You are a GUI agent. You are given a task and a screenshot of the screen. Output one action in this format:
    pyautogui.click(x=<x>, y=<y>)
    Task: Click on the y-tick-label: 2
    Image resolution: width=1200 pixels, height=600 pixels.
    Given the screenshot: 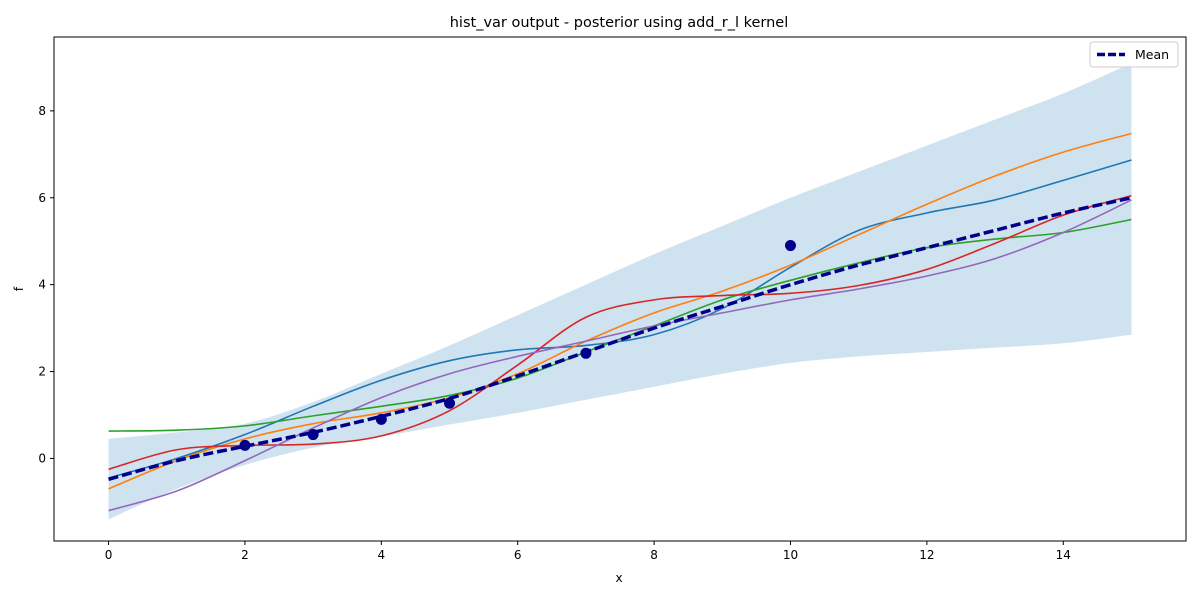 What is the action you would take?
    pyautogui.click(x=42, y=372)
    